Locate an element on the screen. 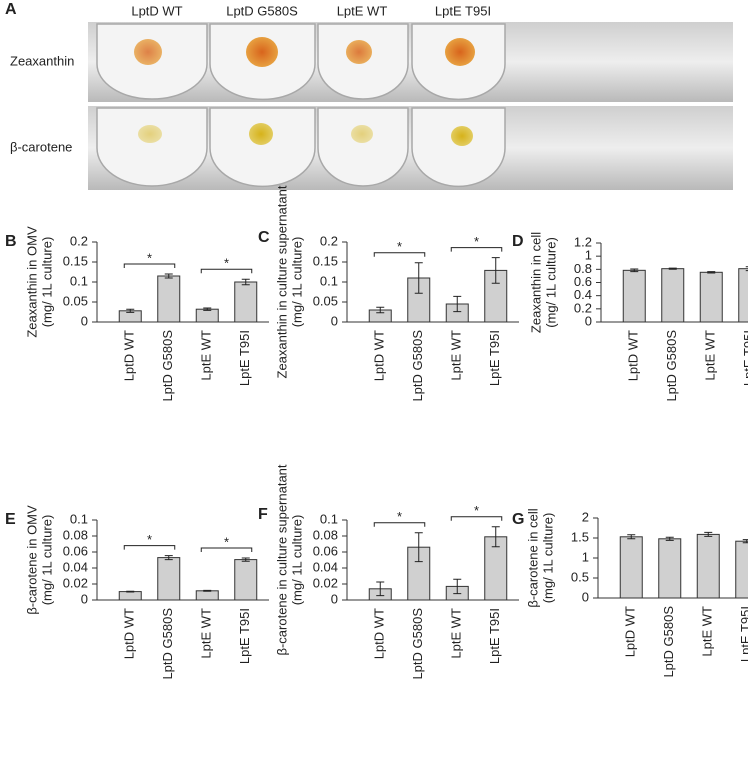 Image resolution: width=748 pixels, height=767 pixels. panel-letter: F is located at coordinates (263, 514).